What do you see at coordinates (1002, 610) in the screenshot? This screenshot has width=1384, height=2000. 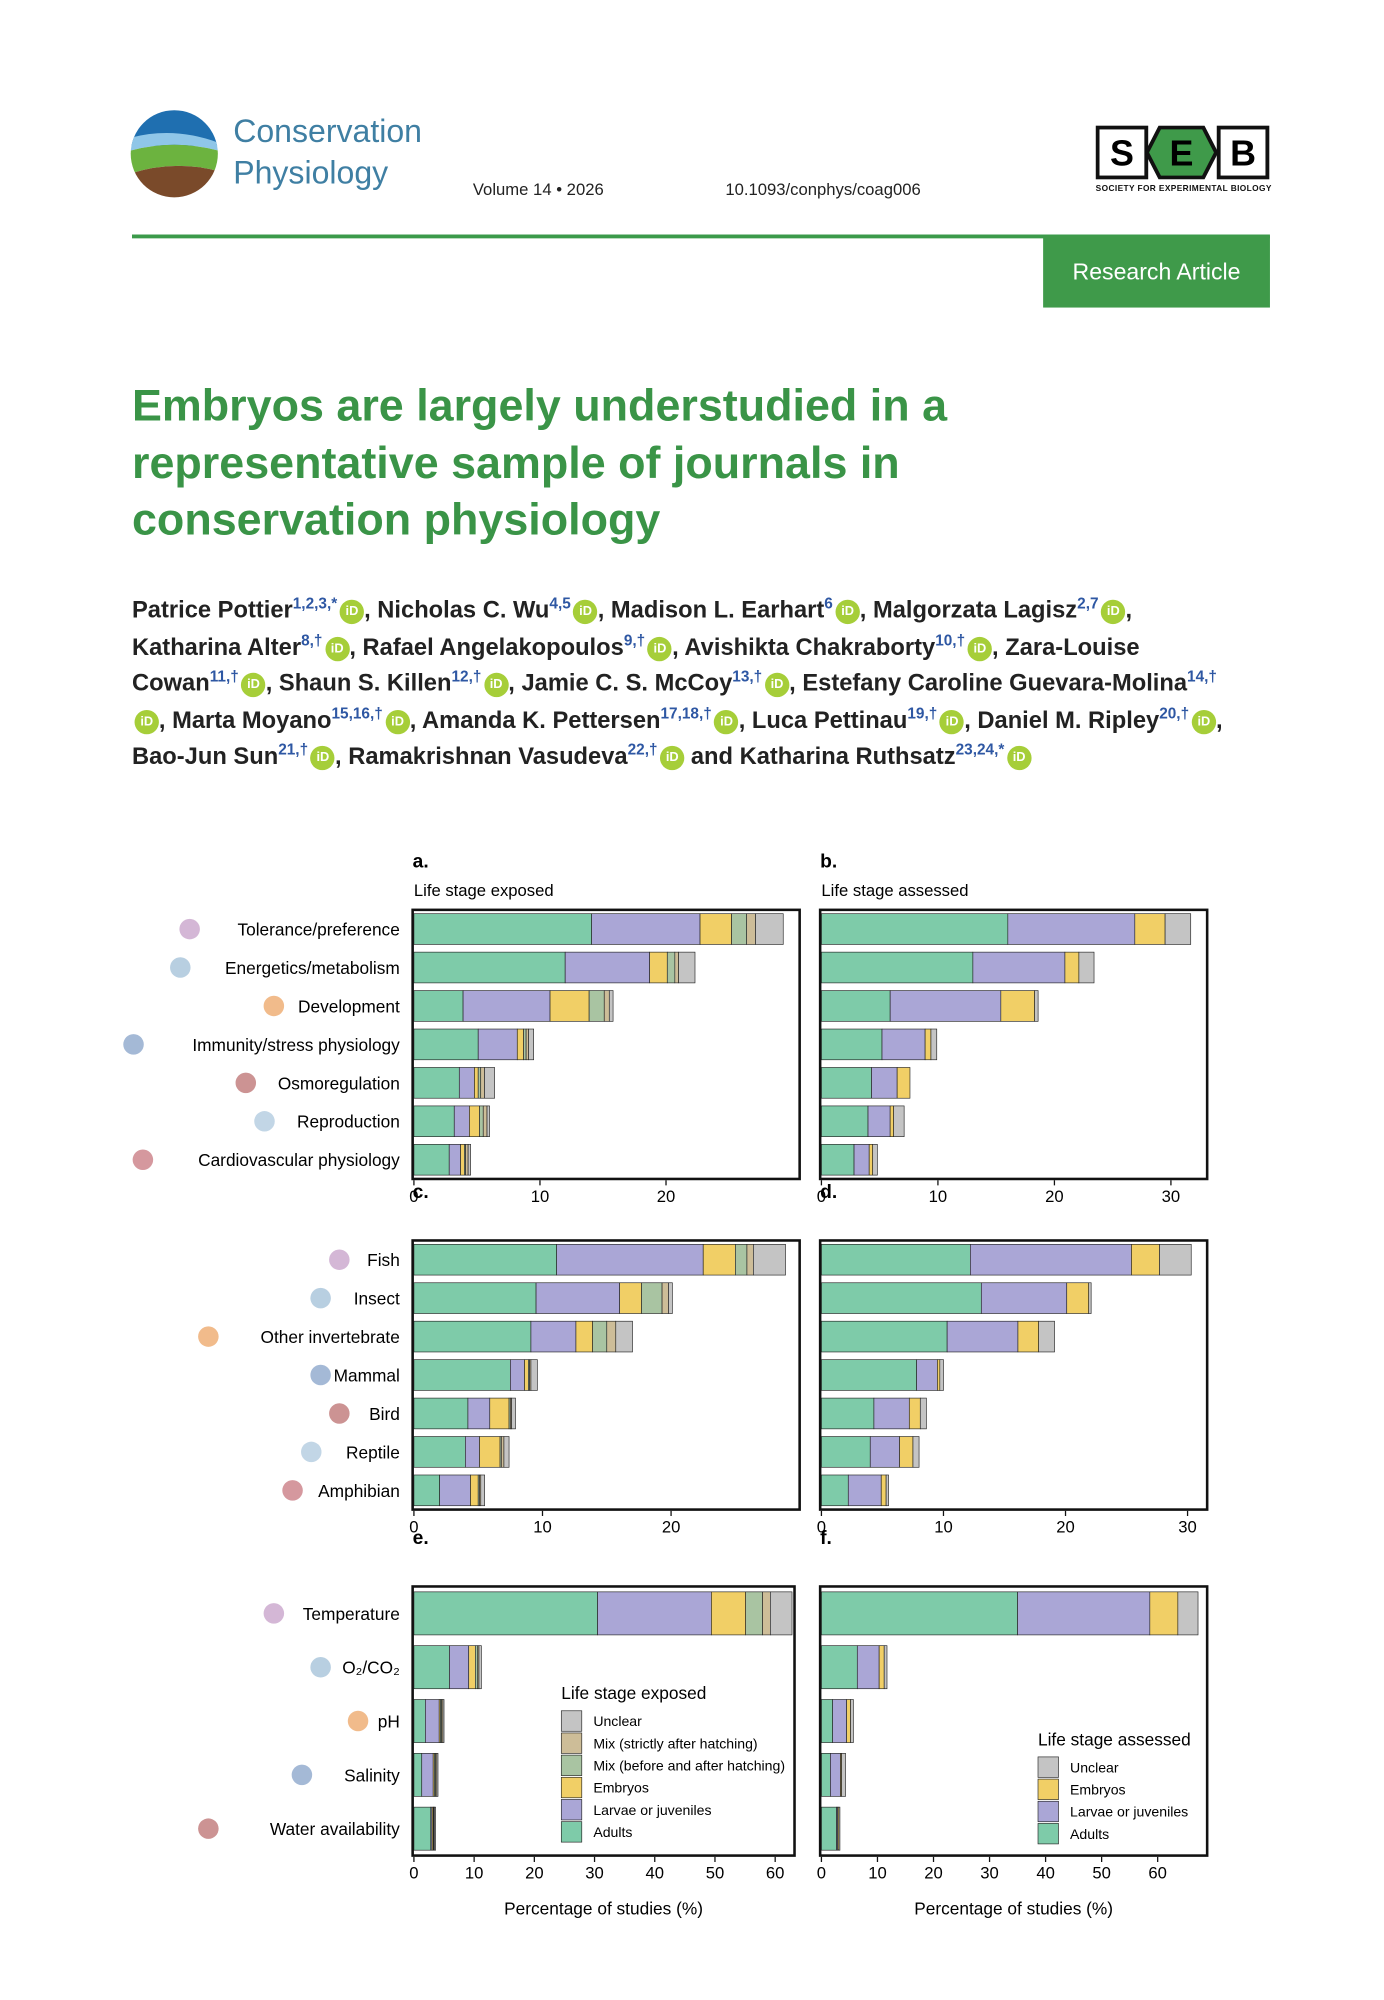 I see `author: Malgorzata Lagisz2,7 iD,` at bounding box center [1002, 610].